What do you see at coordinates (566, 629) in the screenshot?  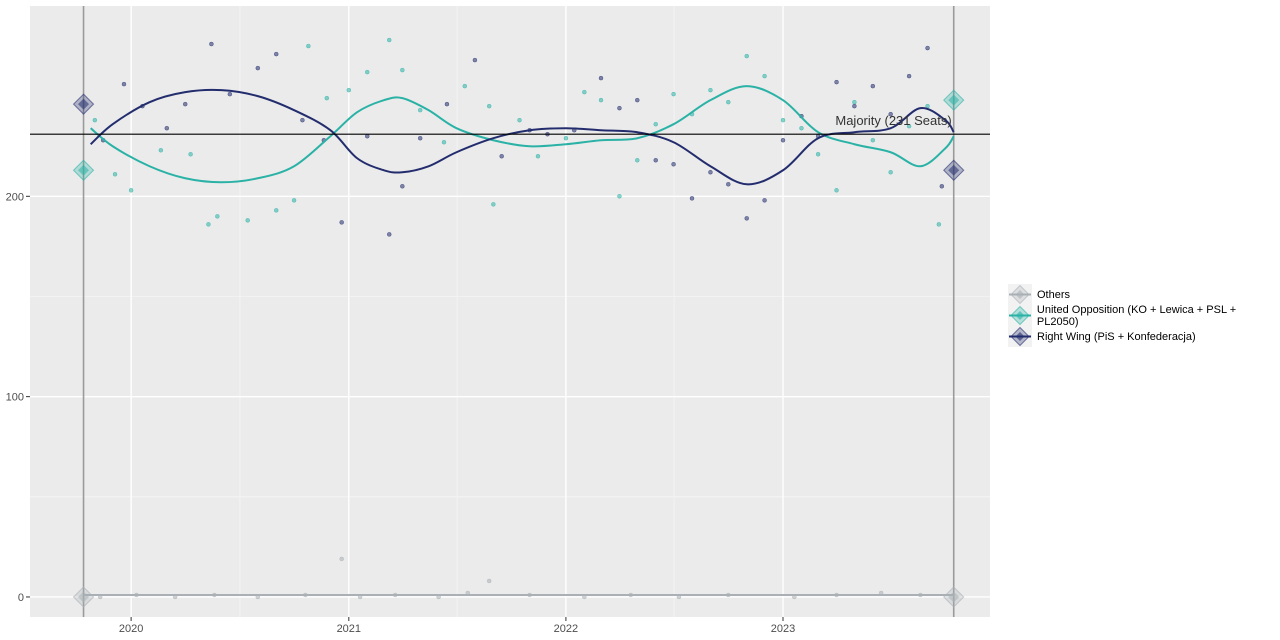 I see `x-tick-label: 2022` at bounding box center [566, 629].